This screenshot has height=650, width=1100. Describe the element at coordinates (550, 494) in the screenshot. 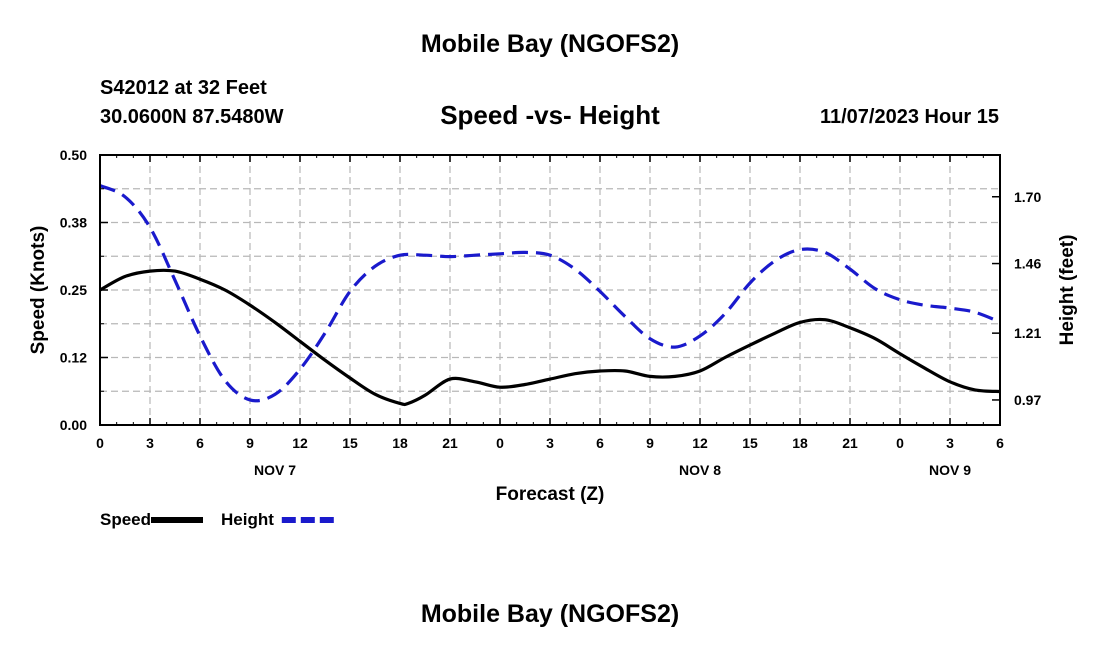

I see `x-axis-label: Forecast (Z)` at that location.